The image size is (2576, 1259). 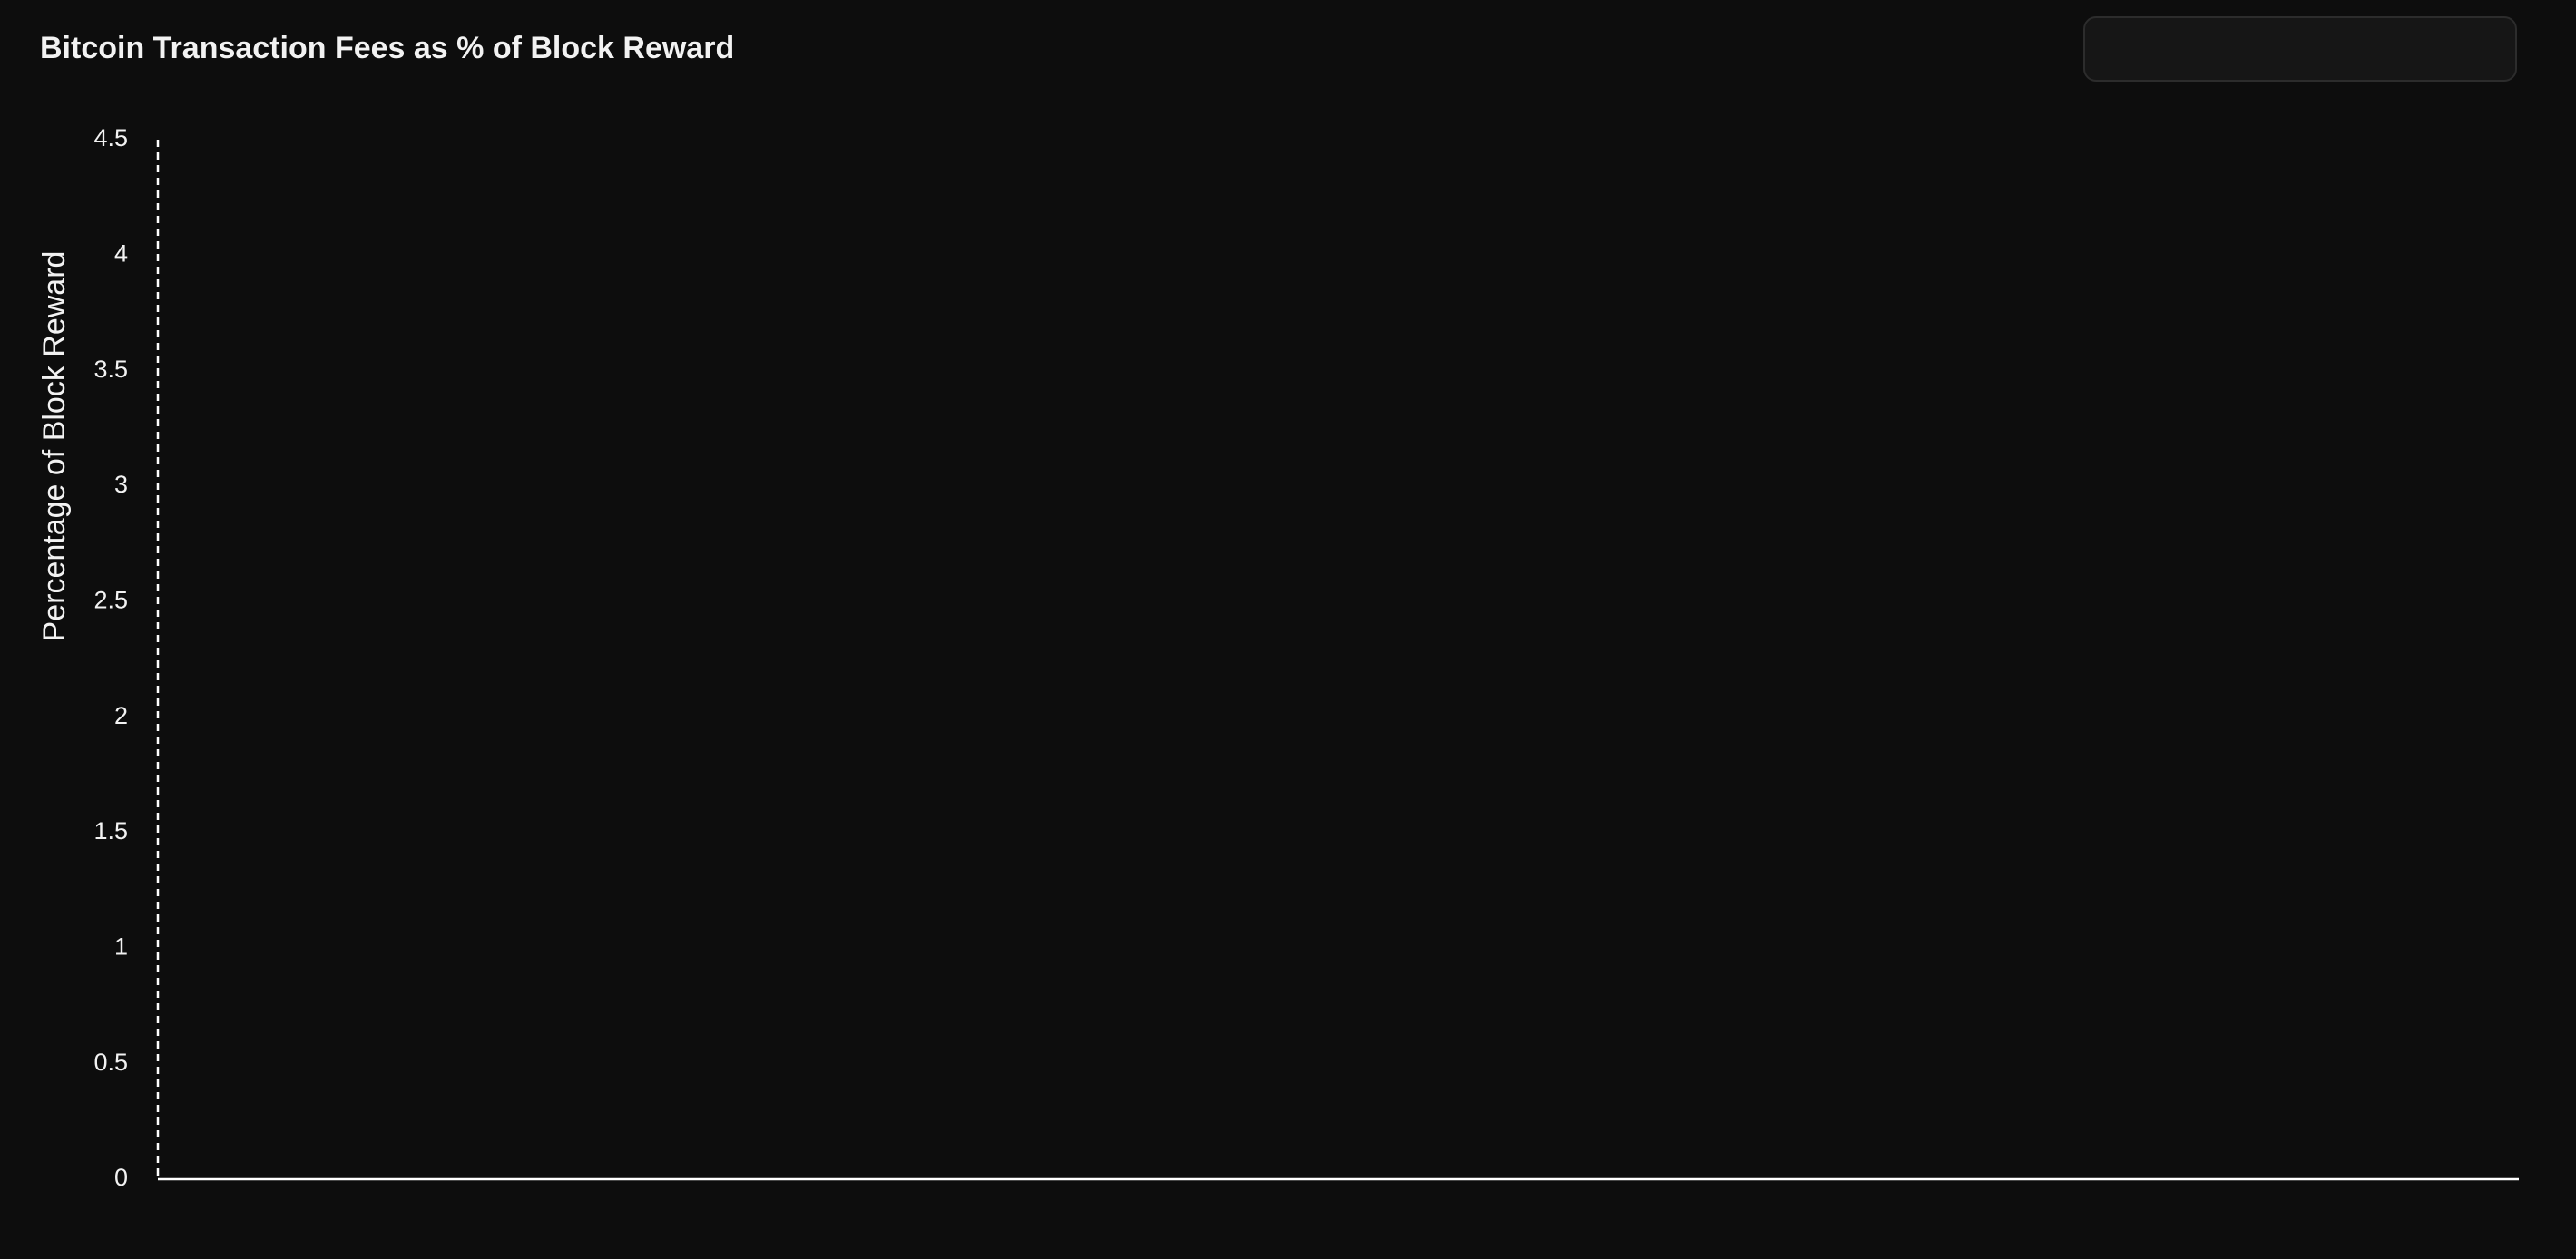 I want to click on range-selector, so click(x=2300, y=49).